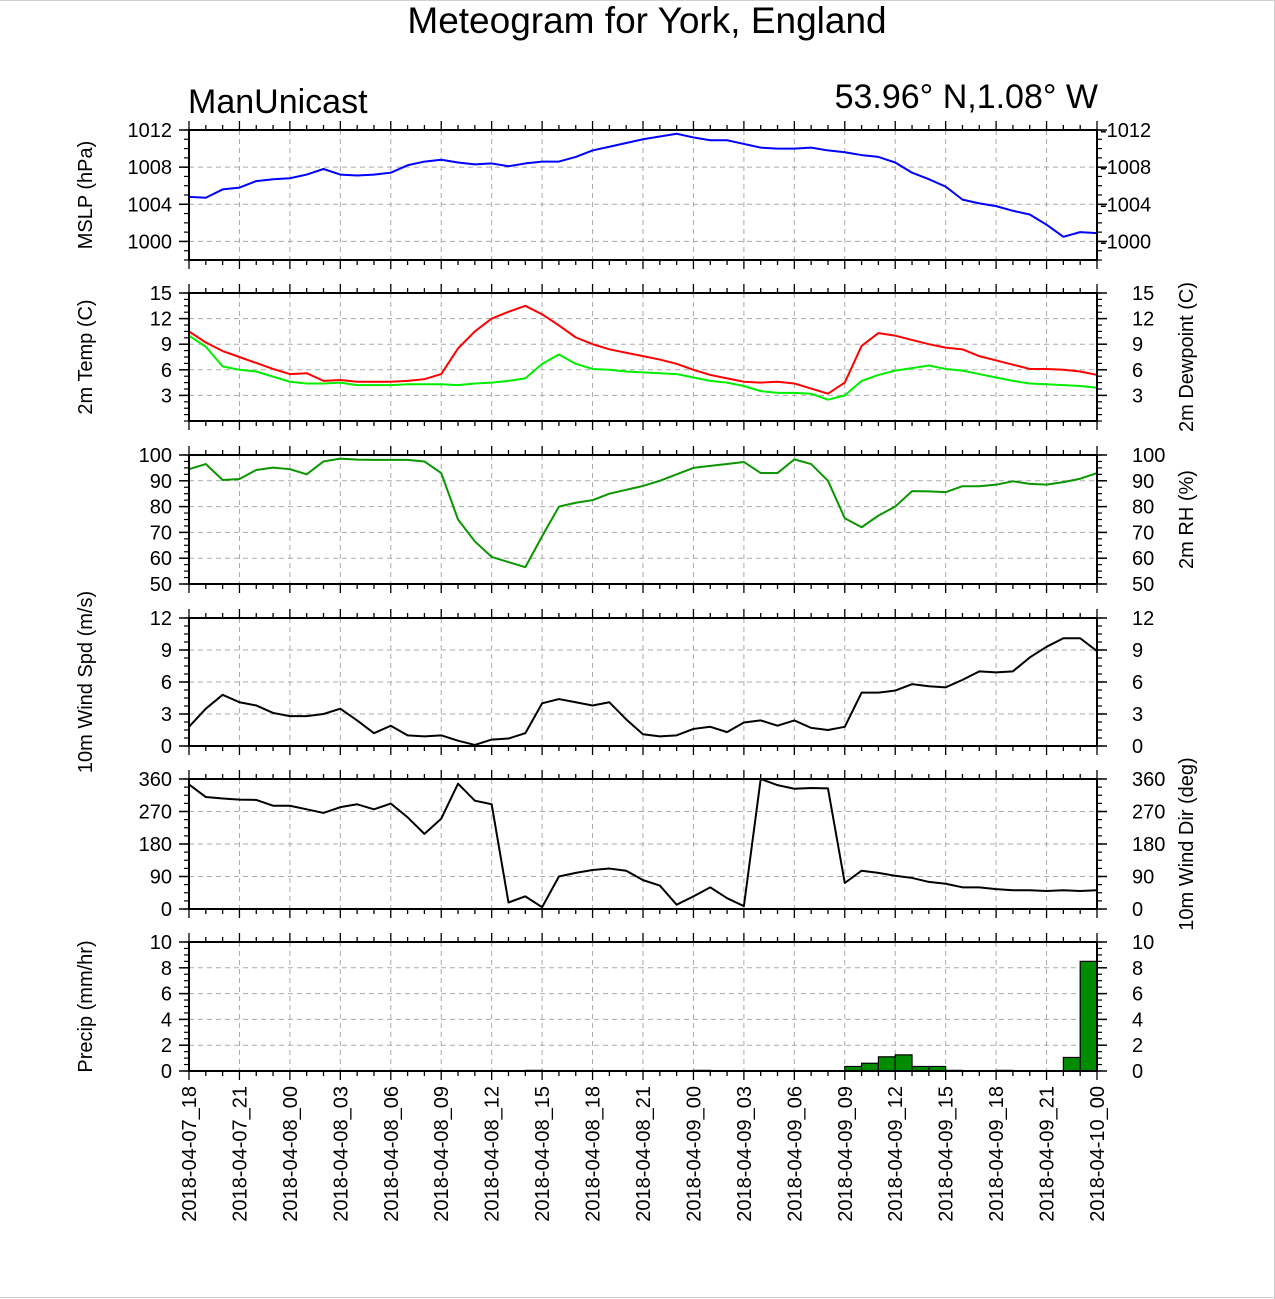 This screenshot has width=1275, height=1299. What do you see at coordinates (86, 1006) in the screenshot?
I see `y-axis-title-left: Precip (mm/hr)` at bounding box center [86, 1006].